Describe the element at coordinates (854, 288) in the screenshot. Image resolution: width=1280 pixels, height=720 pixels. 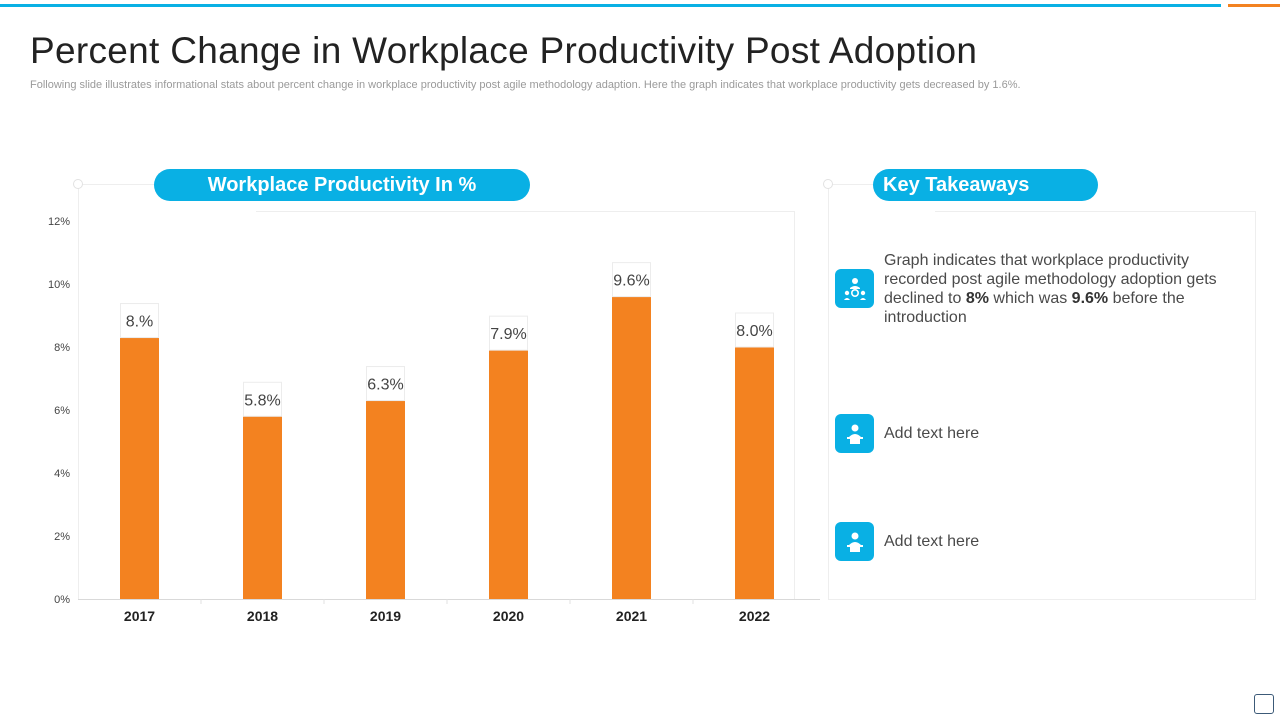
I see `team-icon` at that location.